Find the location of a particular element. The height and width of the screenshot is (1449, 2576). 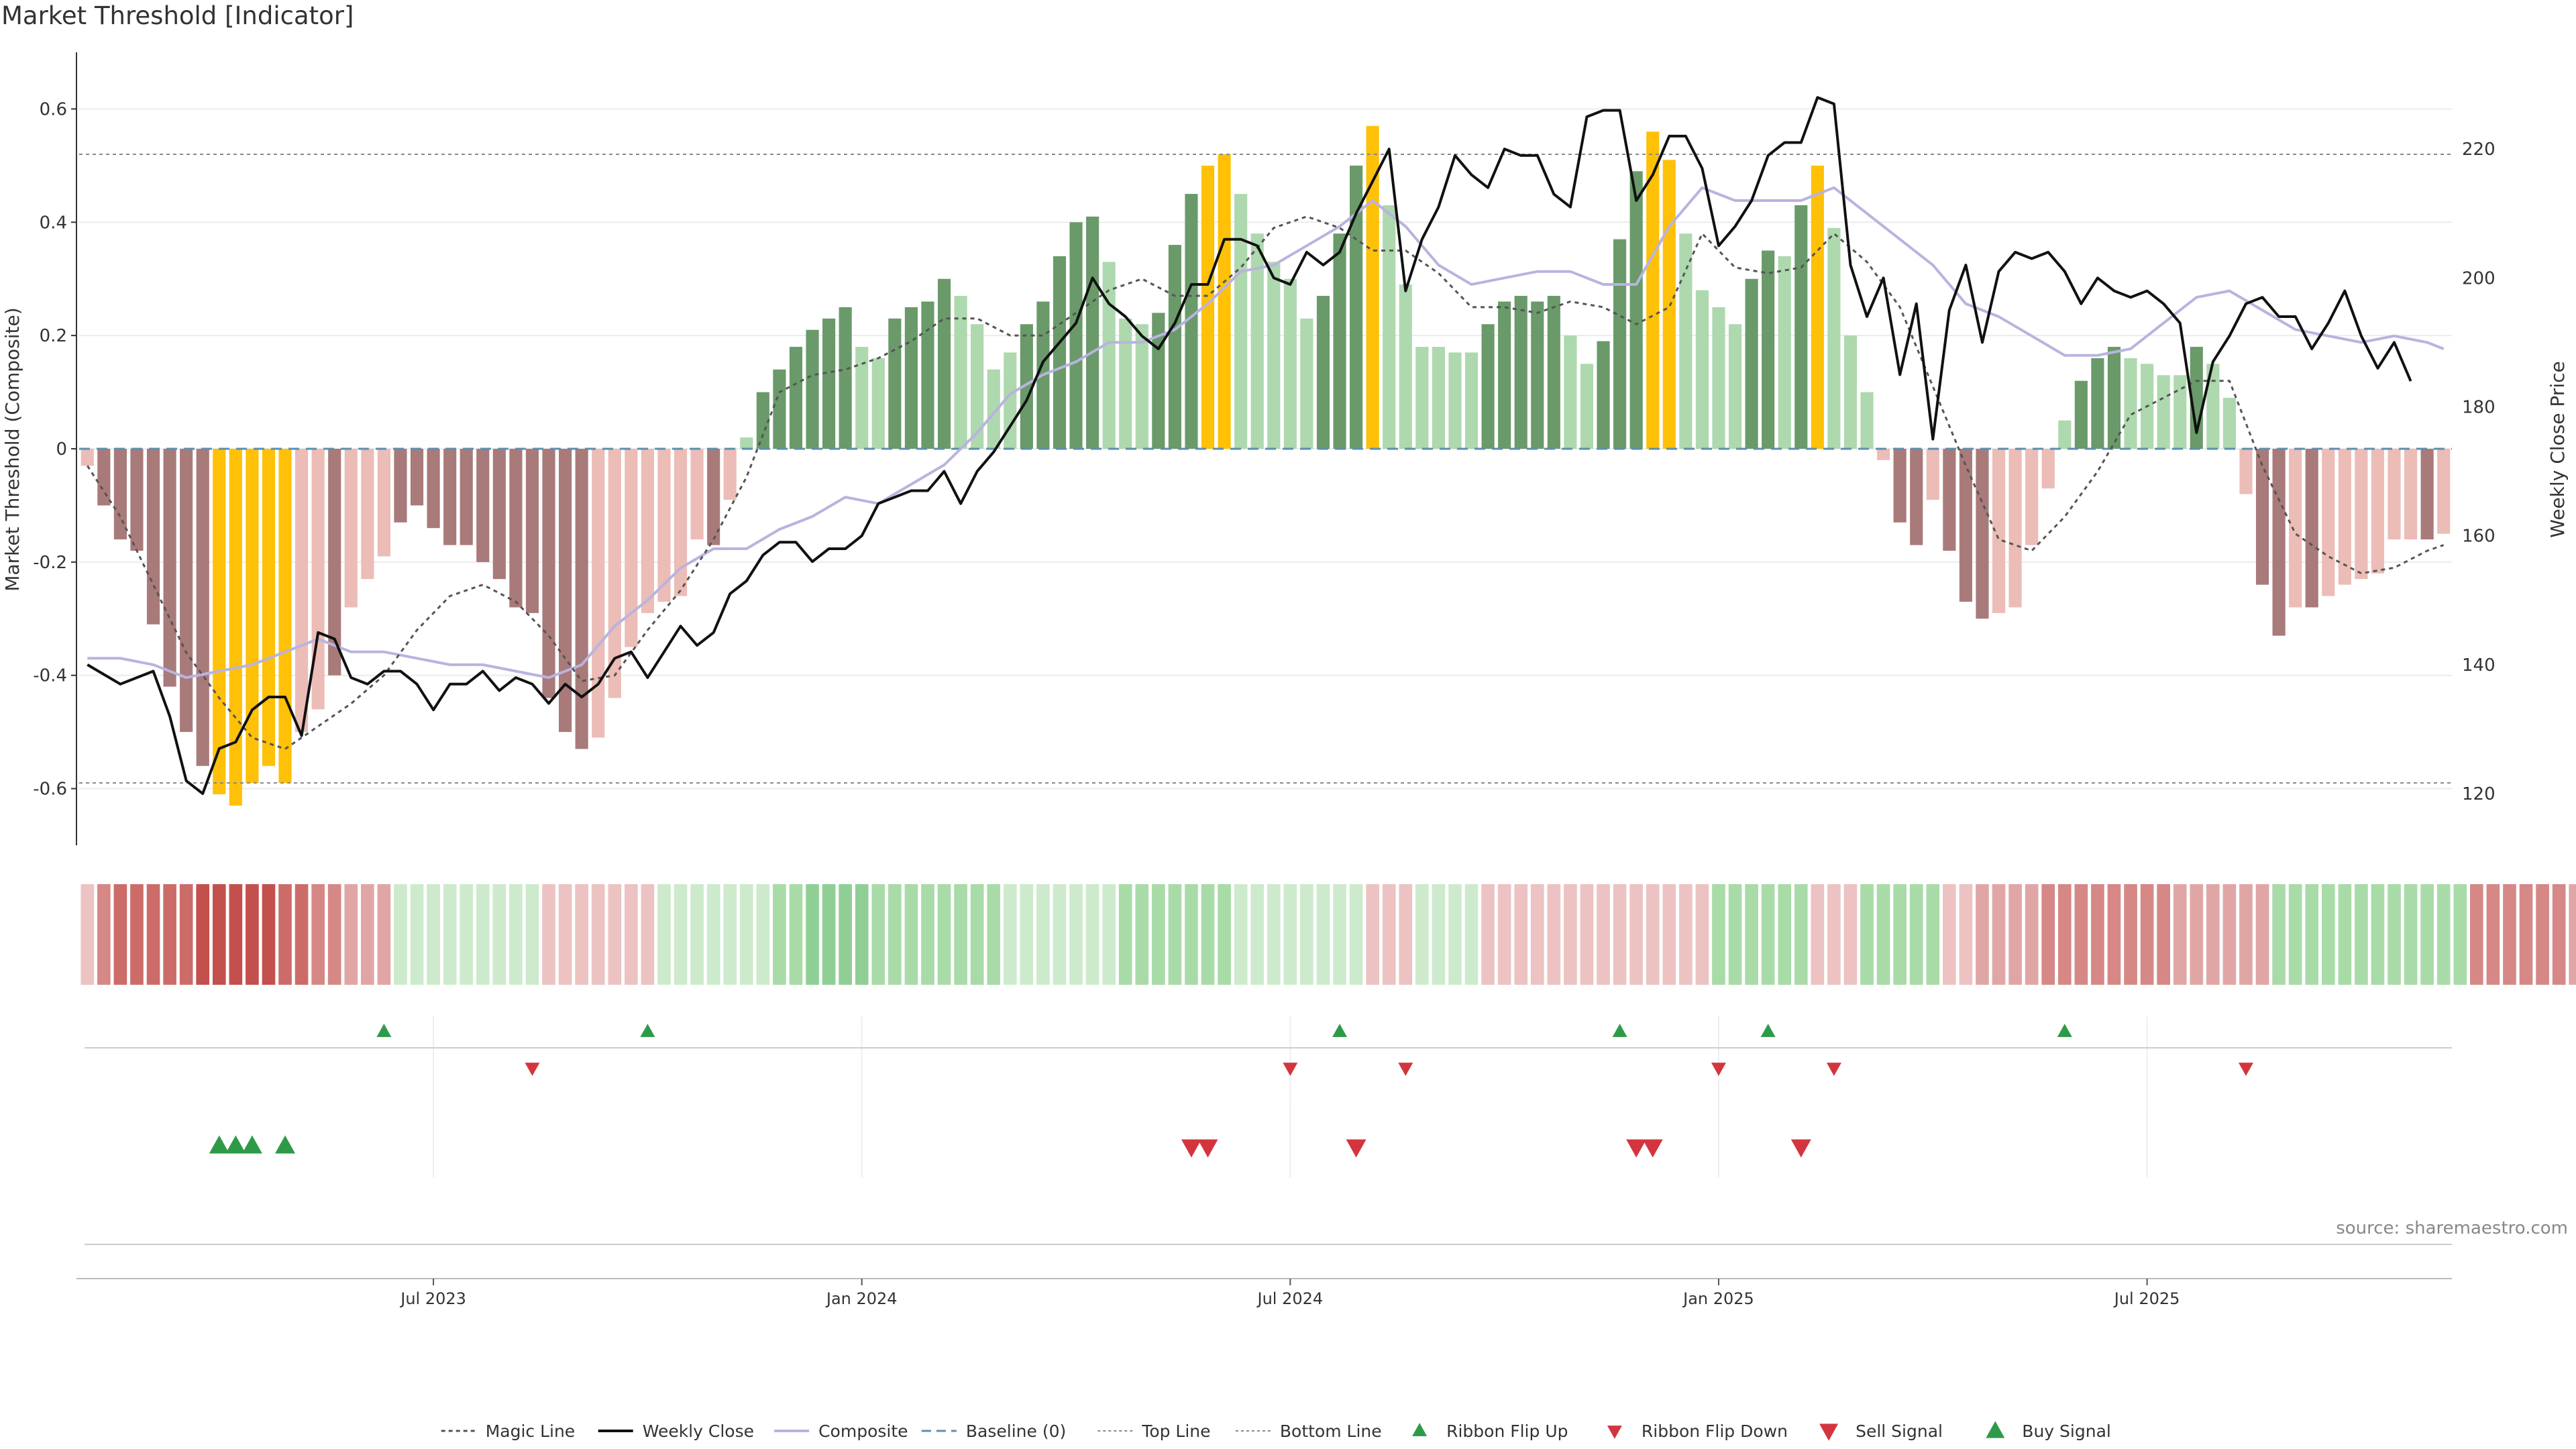

legend-label: Baseline (0) is located at coordinates (1016, 1431).